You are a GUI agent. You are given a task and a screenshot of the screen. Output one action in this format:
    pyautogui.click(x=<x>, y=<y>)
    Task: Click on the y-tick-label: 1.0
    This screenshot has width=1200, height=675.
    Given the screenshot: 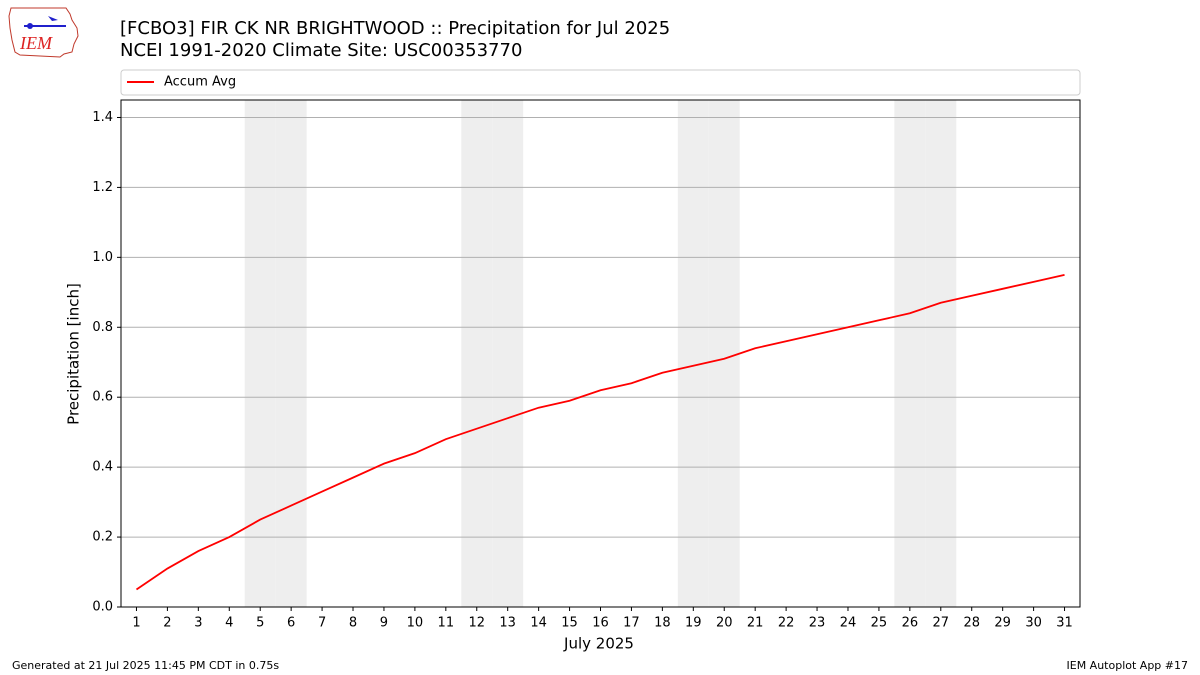 What is the action you would take?
    pyautogui.click(x=102, y=257)
    